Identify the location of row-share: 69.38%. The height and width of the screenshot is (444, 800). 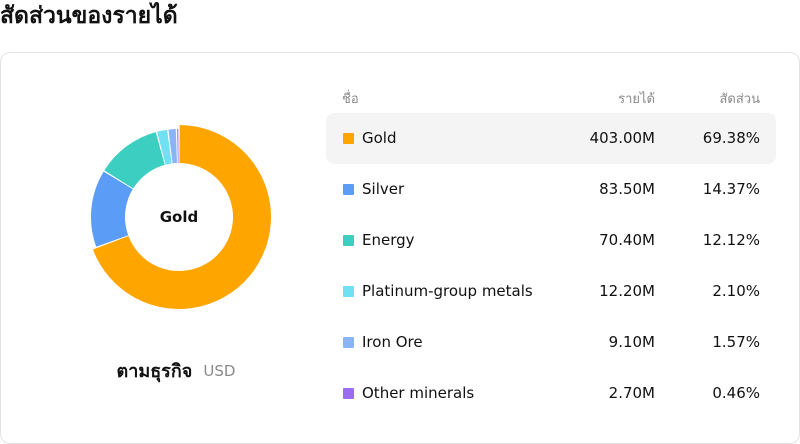
(731, 138).